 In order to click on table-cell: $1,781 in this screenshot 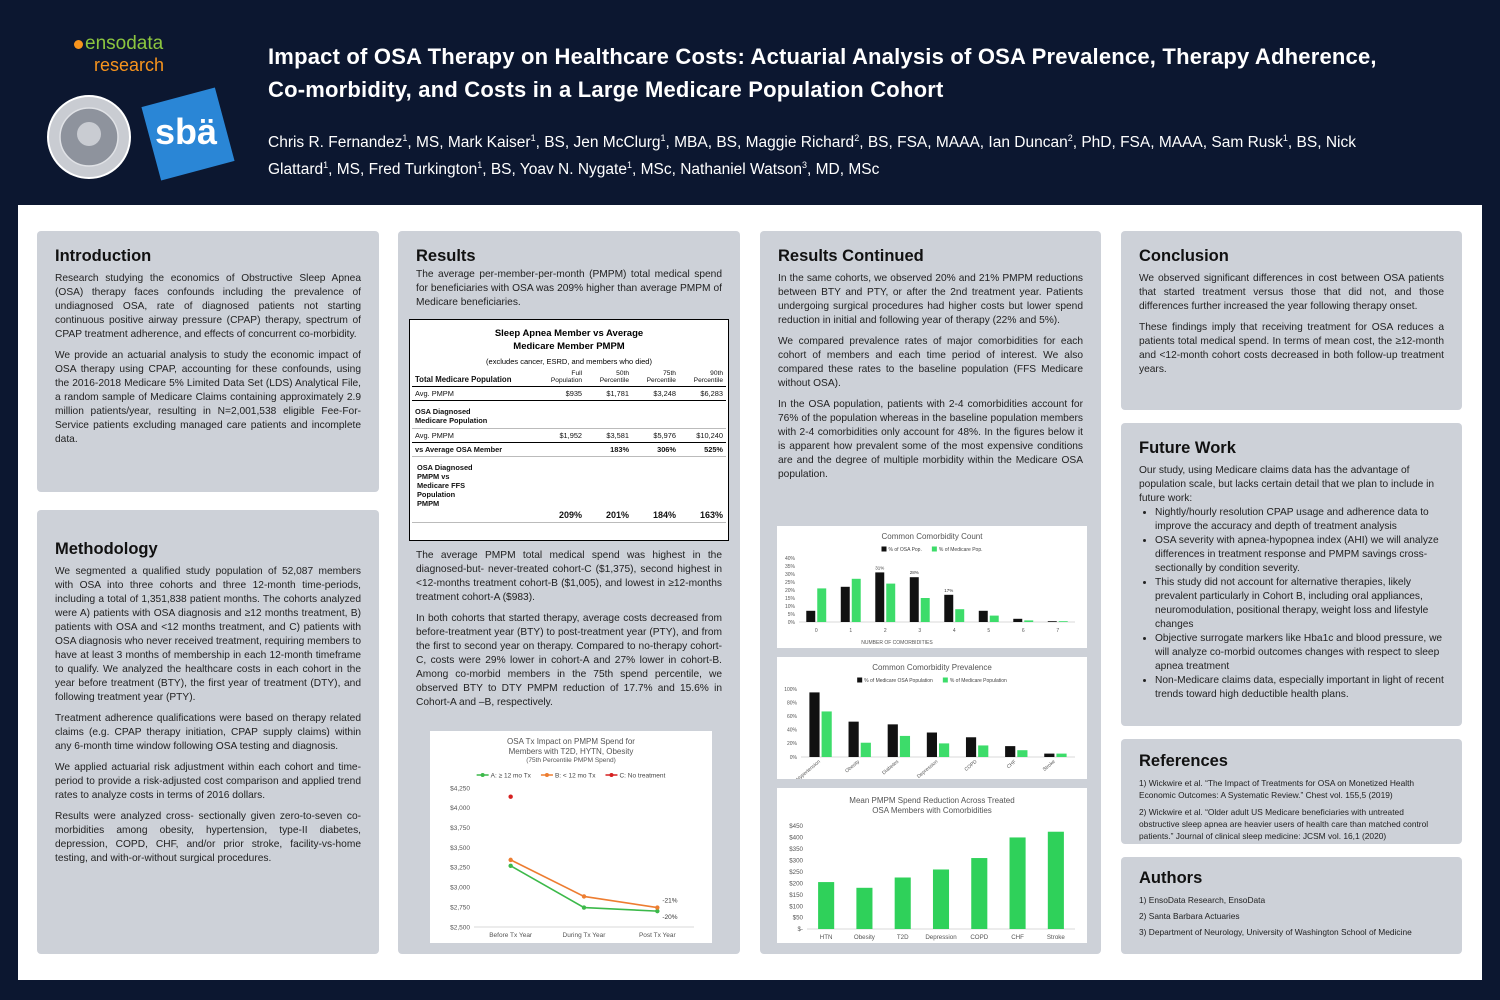, I will do `click(618, 393)`.